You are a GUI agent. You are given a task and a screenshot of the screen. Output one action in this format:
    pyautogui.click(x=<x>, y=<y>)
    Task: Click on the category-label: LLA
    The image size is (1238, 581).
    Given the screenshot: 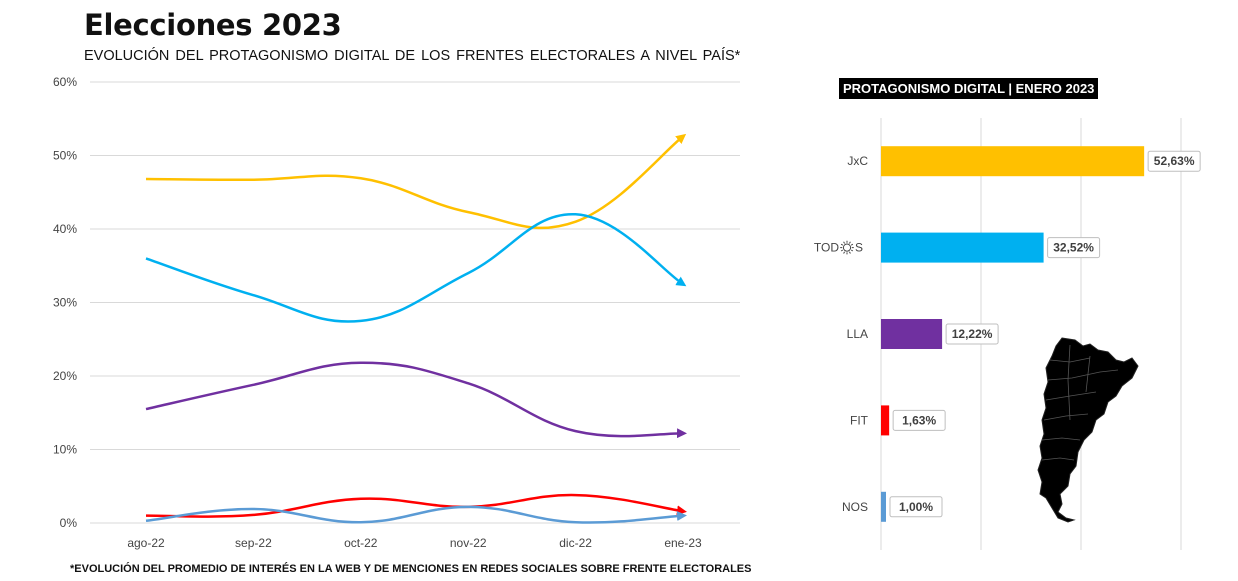 What is the action you would take?
    pyautogui.click(x=857, y=334)
    